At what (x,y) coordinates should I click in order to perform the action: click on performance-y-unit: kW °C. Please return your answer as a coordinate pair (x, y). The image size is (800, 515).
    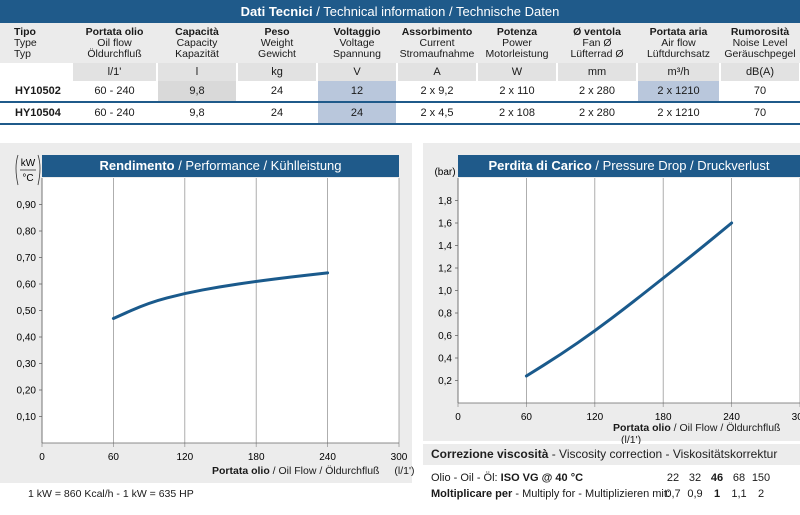
    Looking at the image, I should click on (28, 170).